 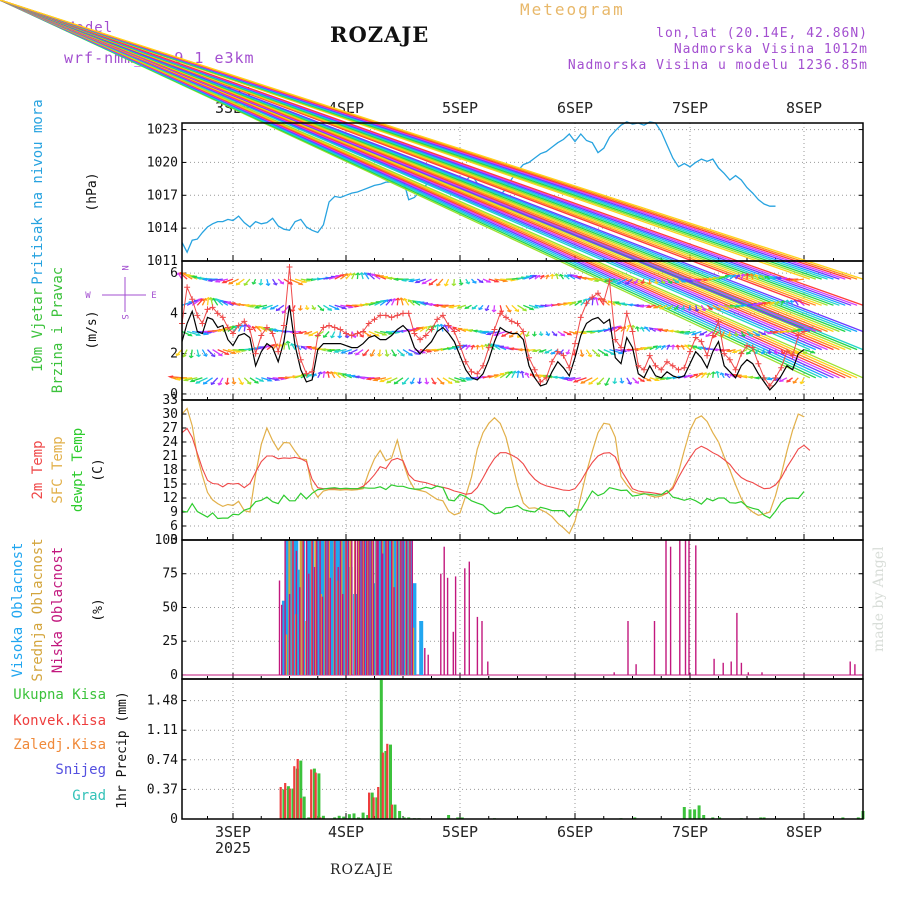 I want to click on sfc-temp-line, so click(x=493, y=471).